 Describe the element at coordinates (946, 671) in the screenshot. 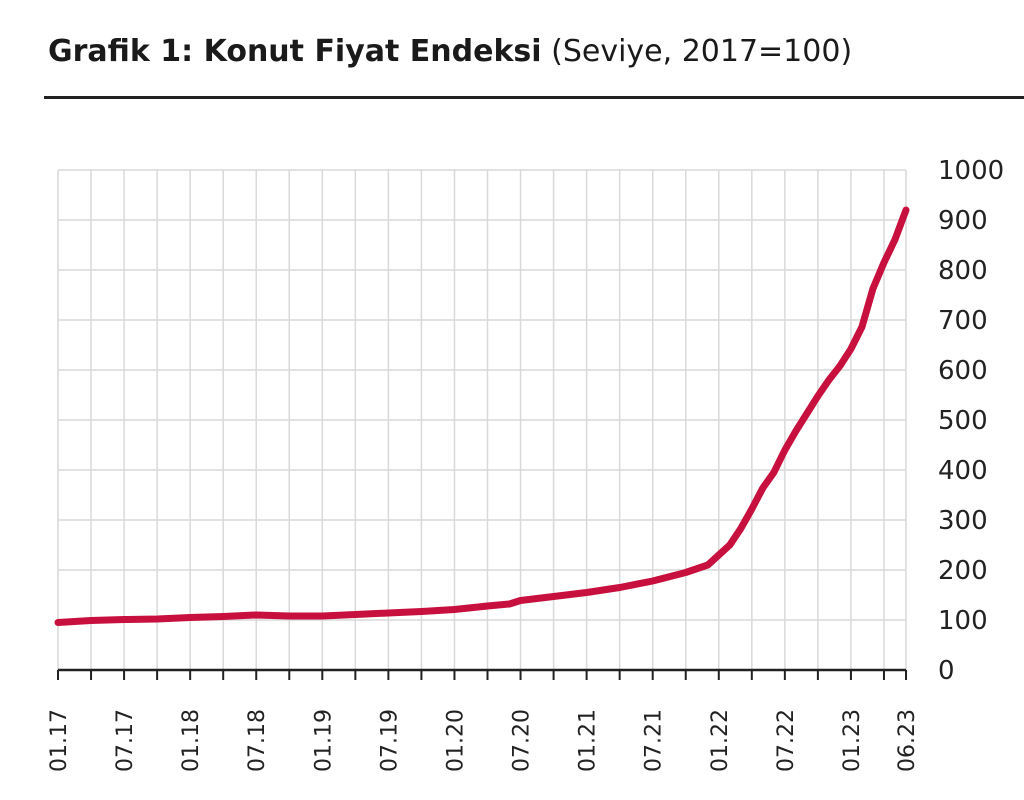

I see `y-tick-label: 0` at that location.